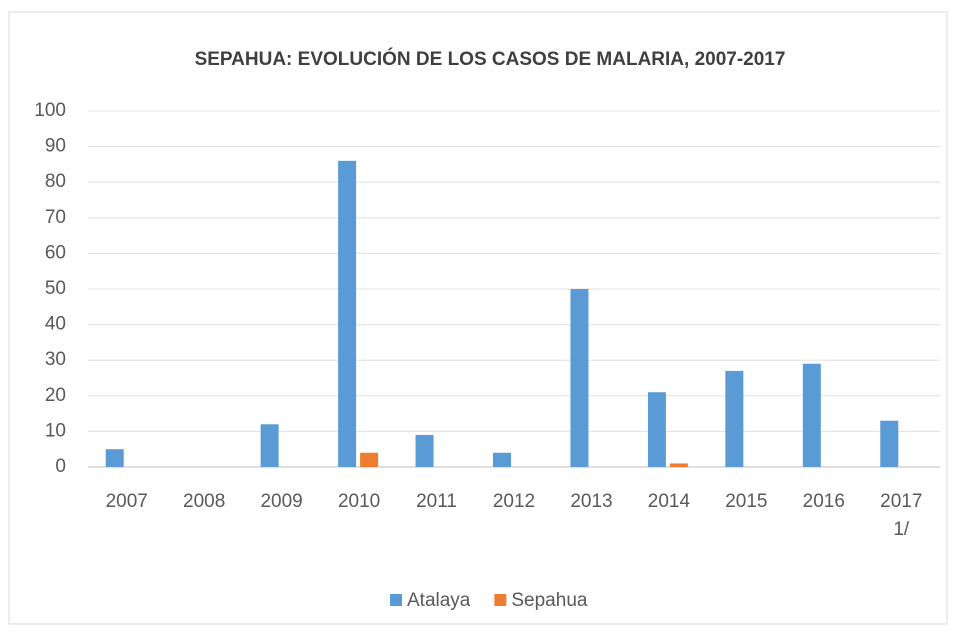 The height and width of the screenshot is (634, 956). Describe the element at coordinates (436, 501) in the screenshot. I see `x-tick-label: 2011` at that location.